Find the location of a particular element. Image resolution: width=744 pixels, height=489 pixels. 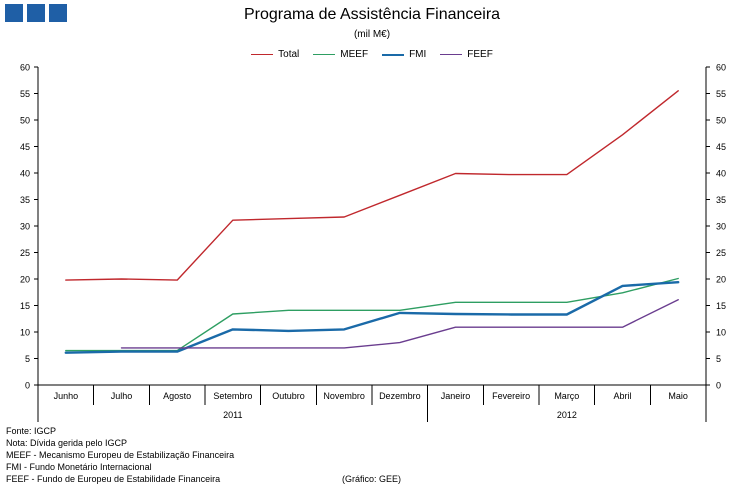

x-tick-label: Março is located at coordinates (566, 396).